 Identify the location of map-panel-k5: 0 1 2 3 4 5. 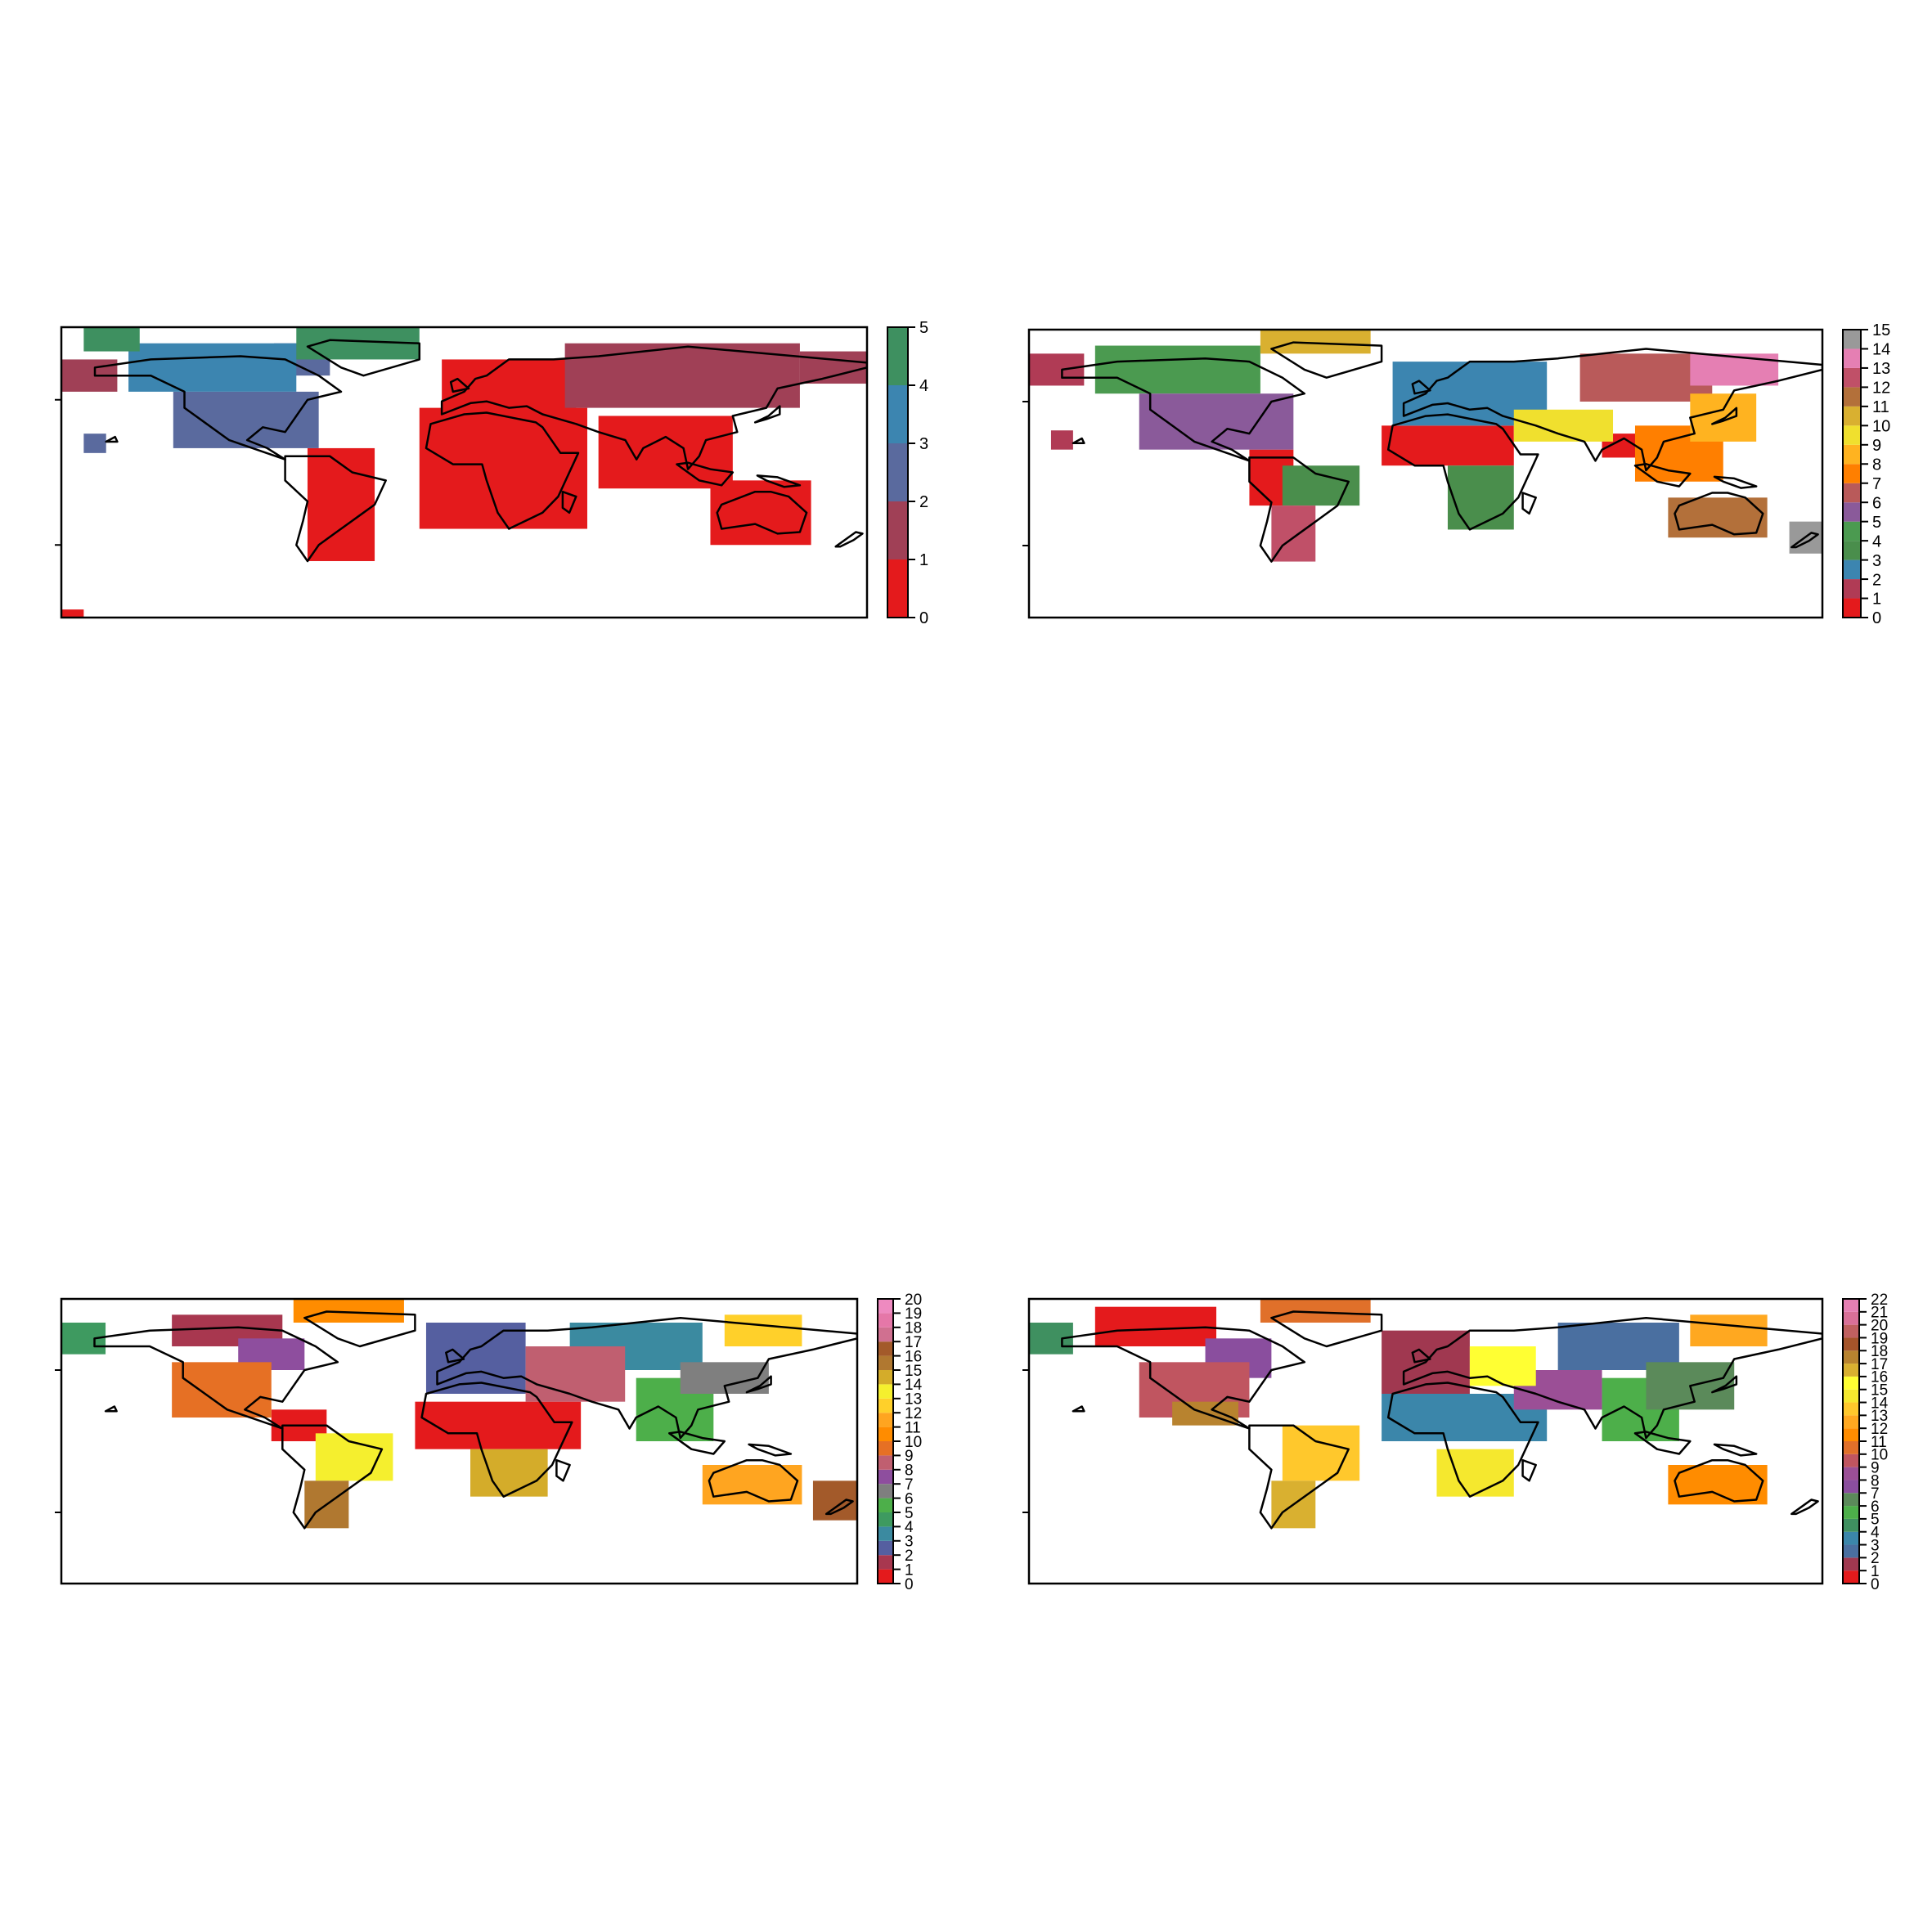
(492, 473).